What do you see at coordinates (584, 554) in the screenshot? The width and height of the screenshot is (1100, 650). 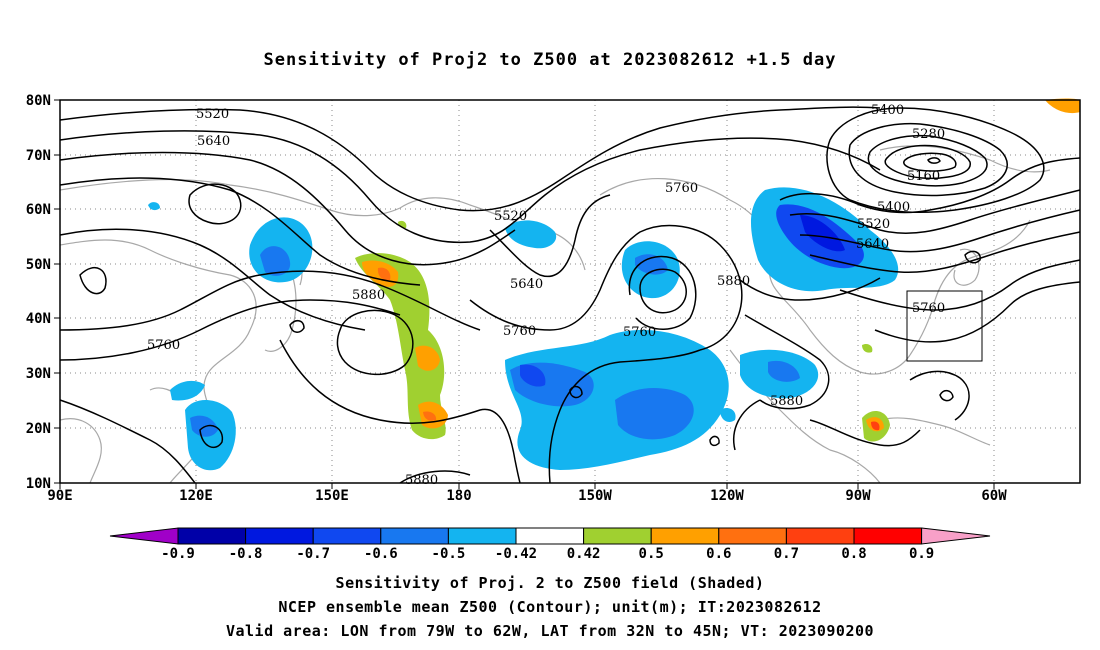 I see `colorbar-label: 0.42` at bounding box center [584, 554].